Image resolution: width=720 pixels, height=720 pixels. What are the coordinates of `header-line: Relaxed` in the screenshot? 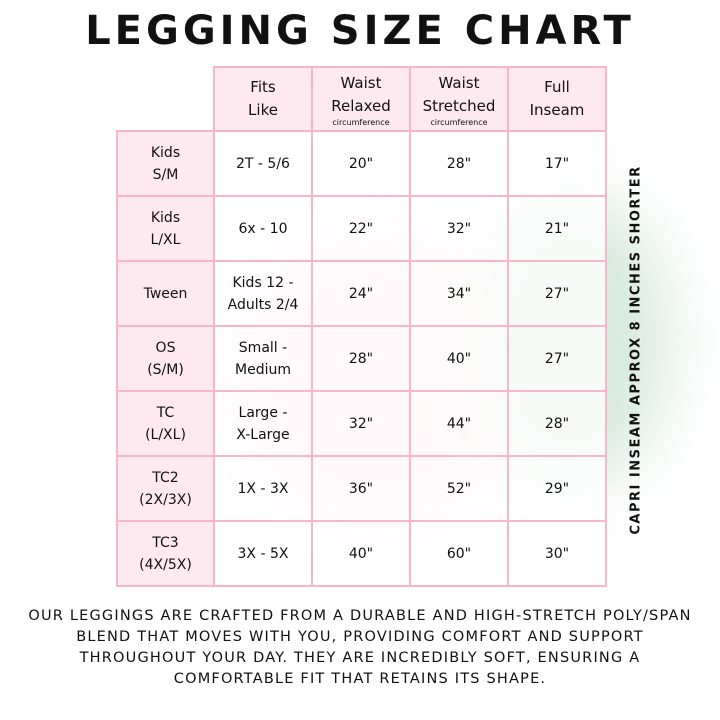 It's located at (361, 105).